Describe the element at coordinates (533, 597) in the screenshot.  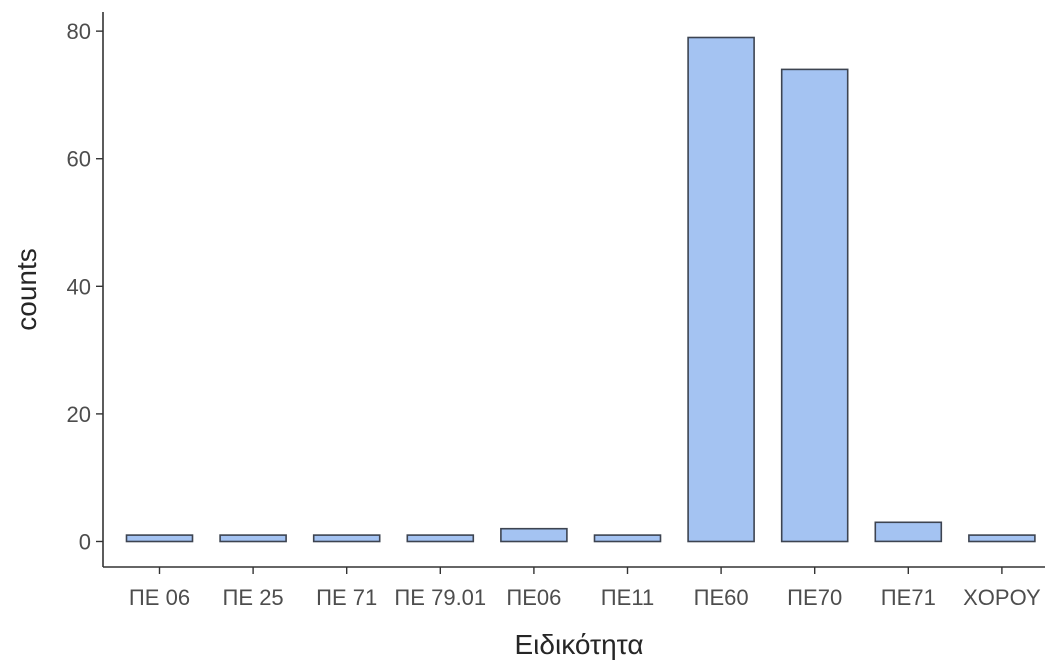
I see `x-tick-label-4: ΠΕ06` at that location.